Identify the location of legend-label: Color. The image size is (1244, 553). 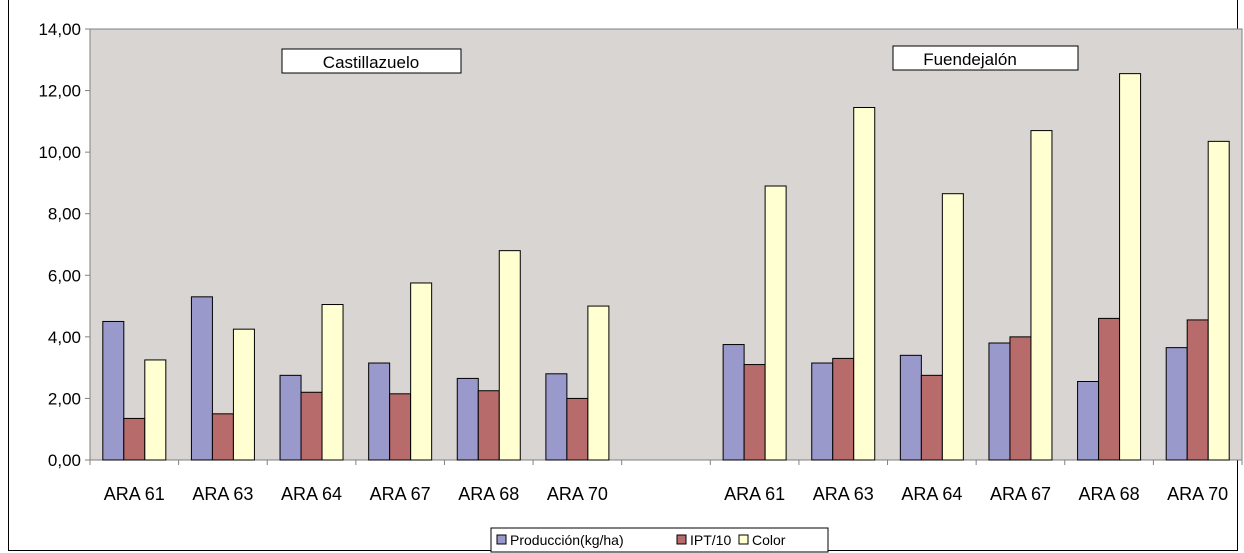
(769, 540).